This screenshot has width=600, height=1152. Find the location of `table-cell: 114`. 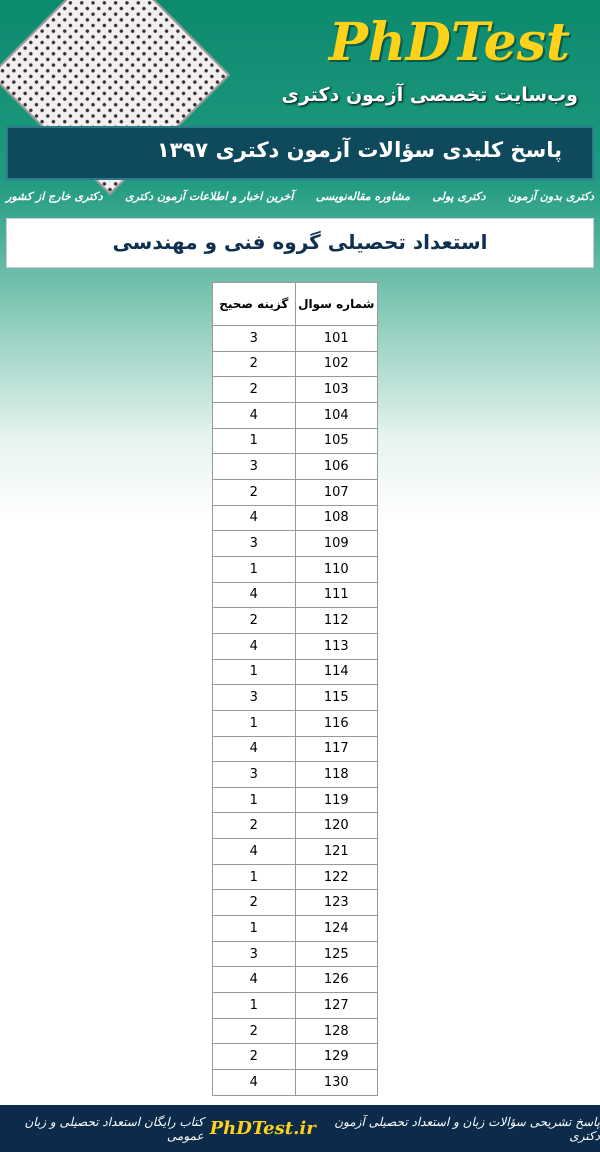

table-cell: 114 is located at coordinates (336, 672).